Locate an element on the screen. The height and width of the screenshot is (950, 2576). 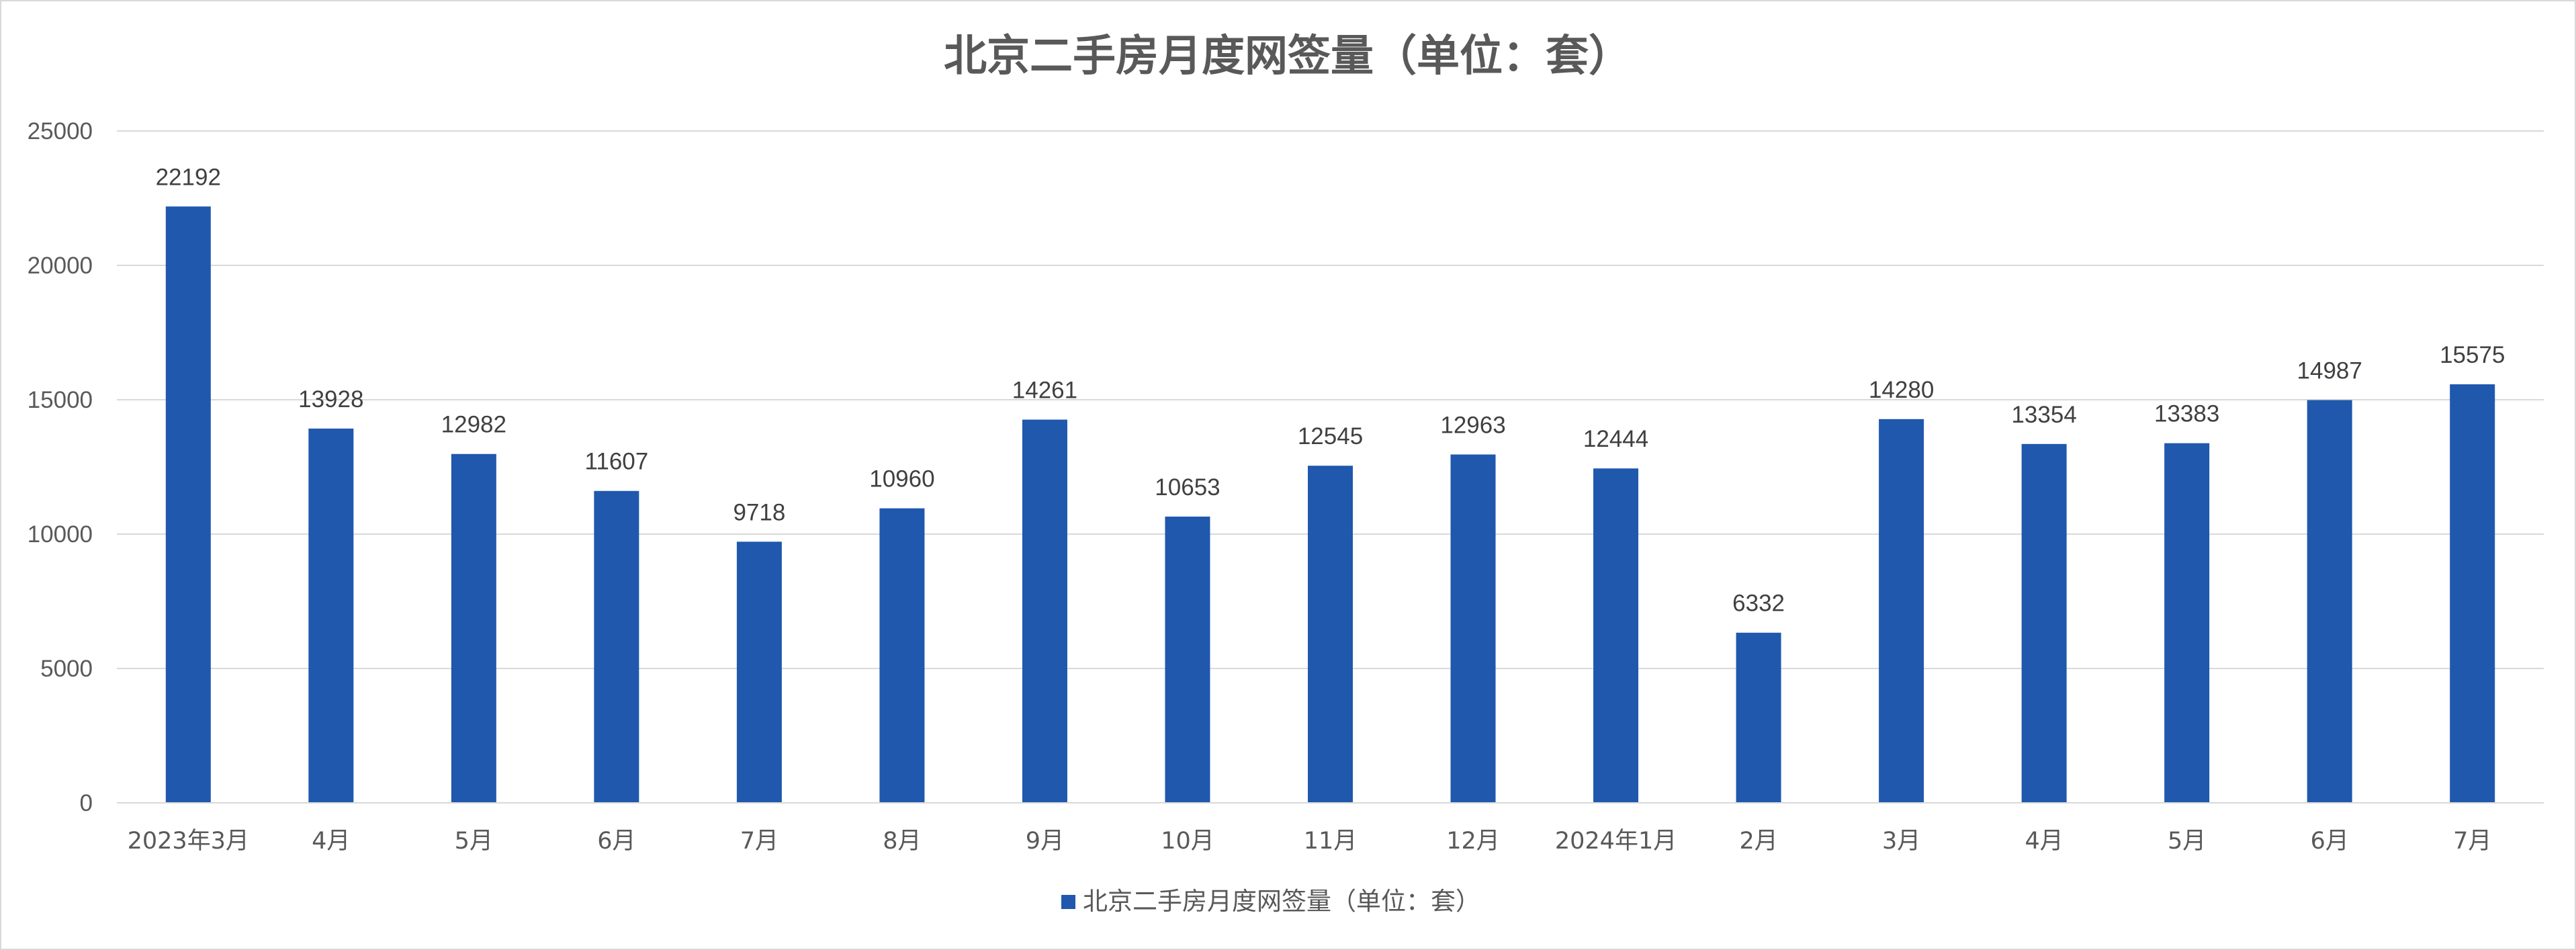
data-label: 12444 is located at coordinates (1615, 439).